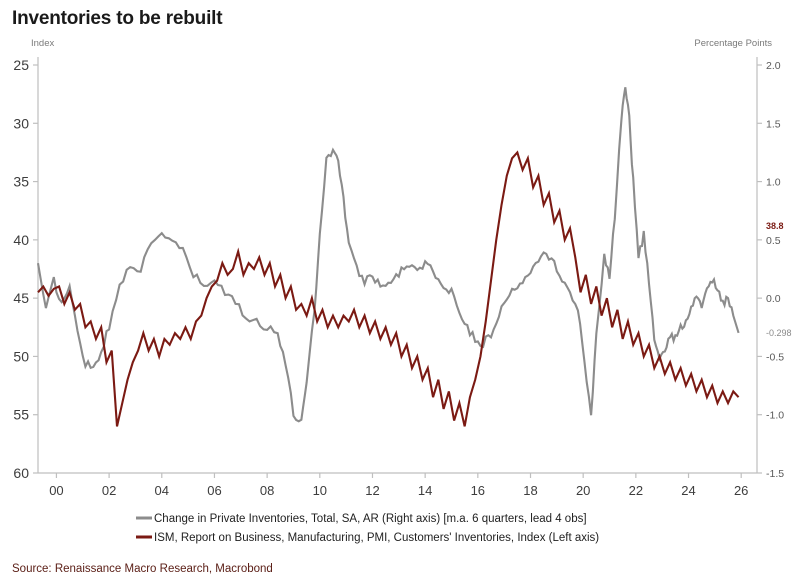 The width and height of the screenshot is (800, 584). Describe the element at coordinates (773, 241) in the screenshot. I see `right-tick-label: 0.5` at that location.